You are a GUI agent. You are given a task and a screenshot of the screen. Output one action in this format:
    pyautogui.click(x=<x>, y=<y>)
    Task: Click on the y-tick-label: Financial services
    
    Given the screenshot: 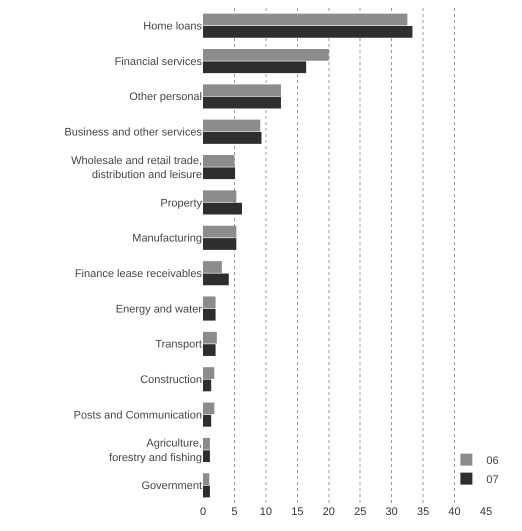 What is the action you would take?
    pyautogui.click(x=158, y=62)
    